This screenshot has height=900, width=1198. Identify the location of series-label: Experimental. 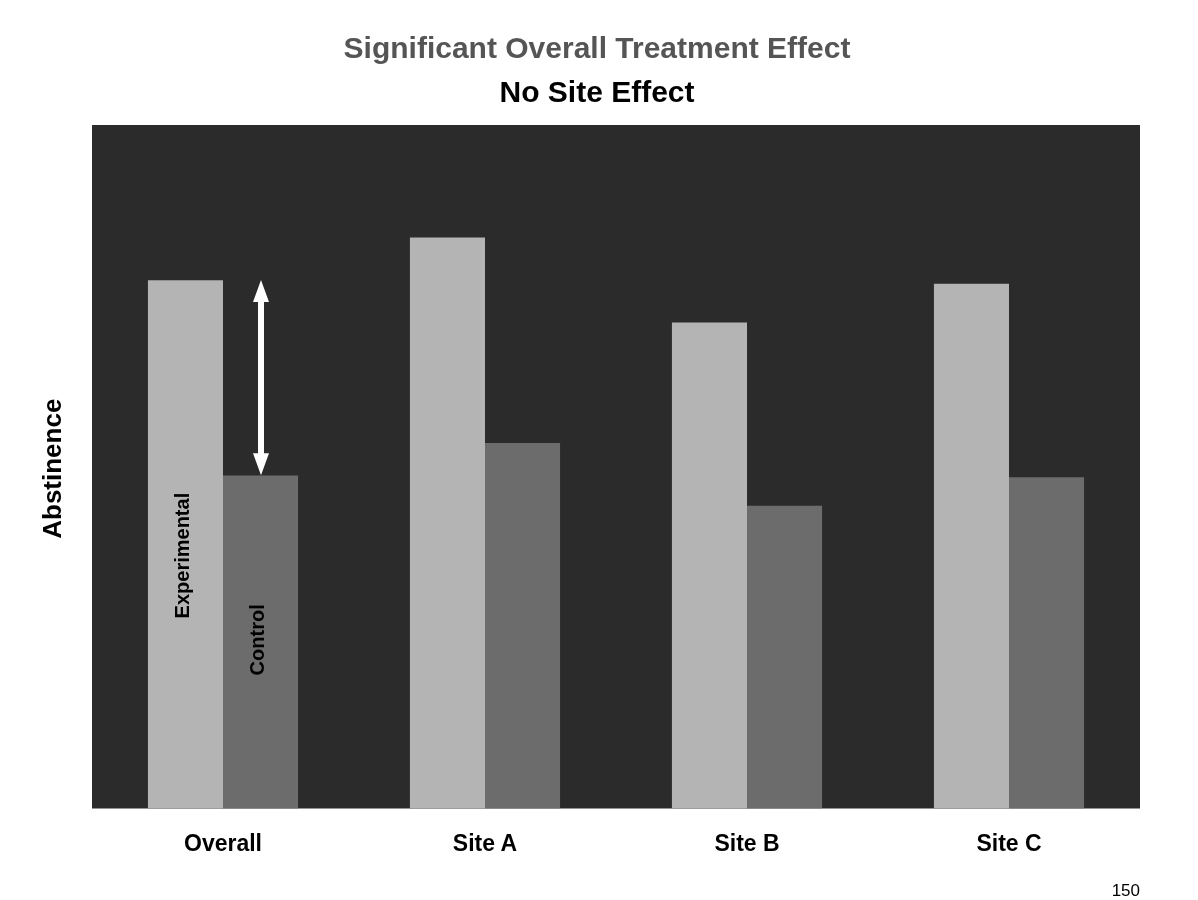
(181, 555).